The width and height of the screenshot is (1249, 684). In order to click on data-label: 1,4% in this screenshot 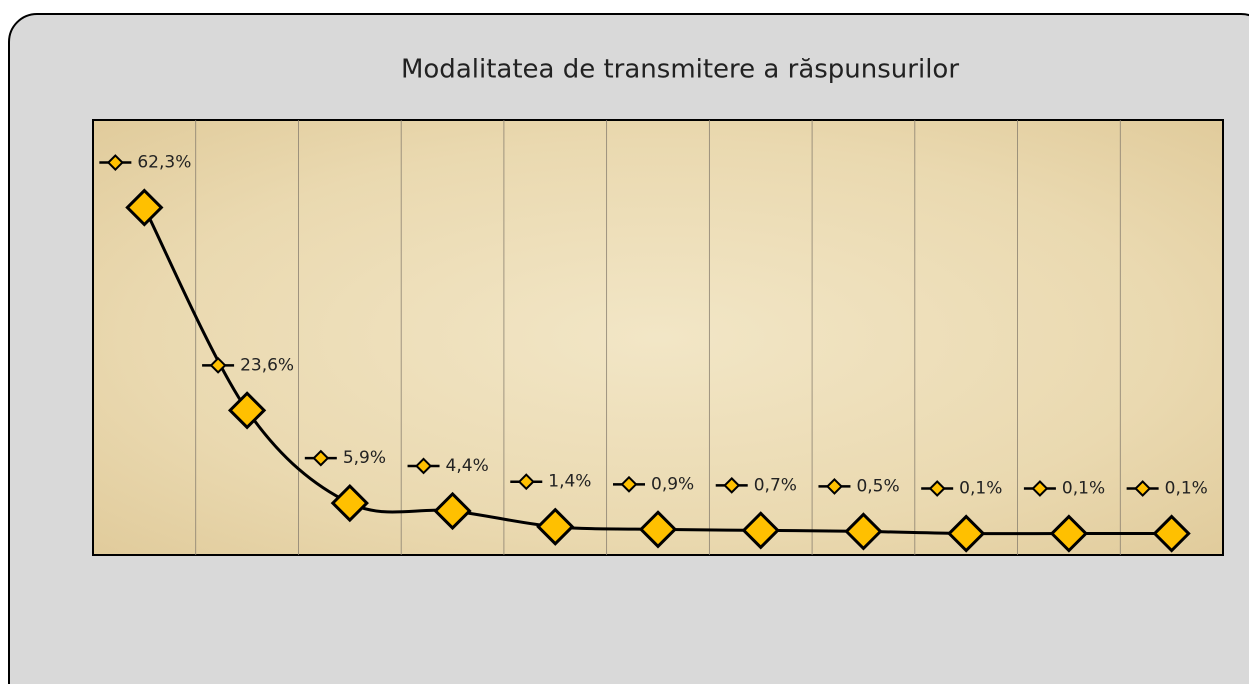, I will do `click(569, 482)`.